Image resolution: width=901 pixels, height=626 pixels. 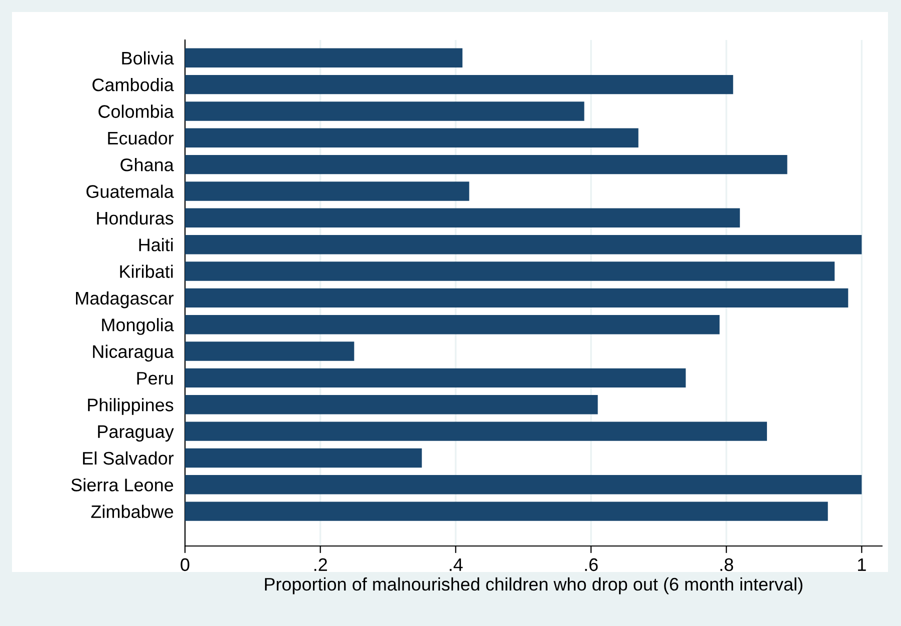 I want to click on y-tick-label: Ghana, so click(x=147, y=165).